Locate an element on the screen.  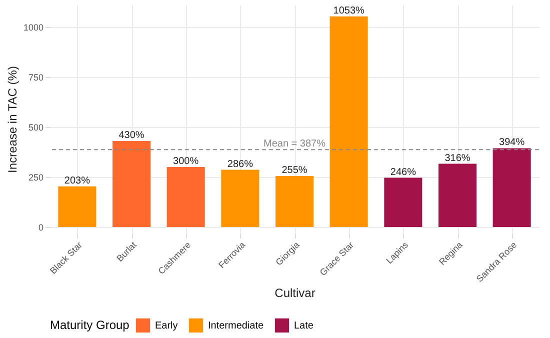
y-tick-label: 1000 is located at coordinates (33, 27).